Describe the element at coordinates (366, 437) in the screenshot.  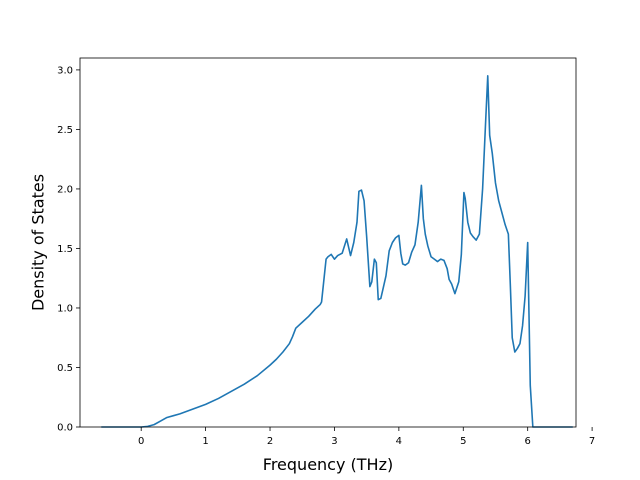
I see `x-axis-ticks: 0 1 2 3 4 5 6 7` at that location.